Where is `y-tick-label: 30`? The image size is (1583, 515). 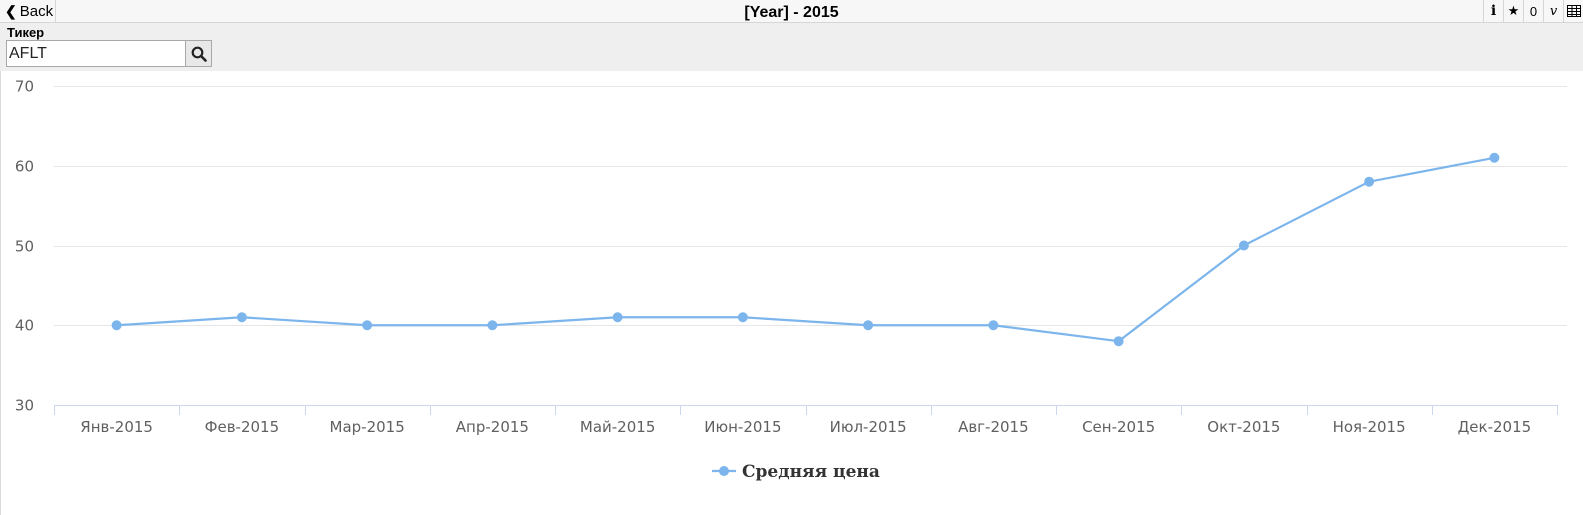
y-tick-label: 30 is located at coordinates (24, 406).